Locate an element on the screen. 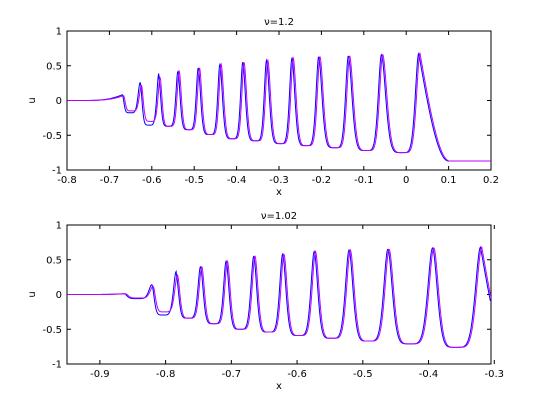 This screenshot has width=545, height=409. x-tick-label: 0.2 is located at coordinates (491, 180).